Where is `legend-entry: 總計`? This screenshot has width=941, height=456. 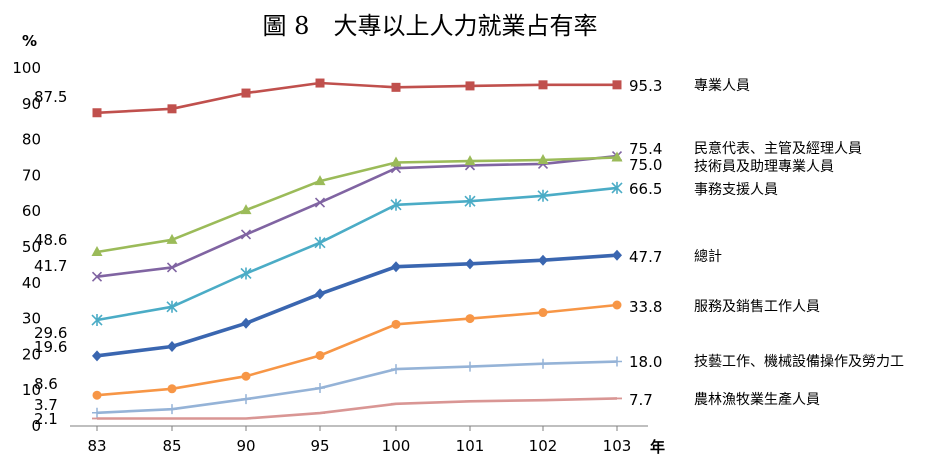
legend-entry: 總計 is located at coordinates (708, 256).